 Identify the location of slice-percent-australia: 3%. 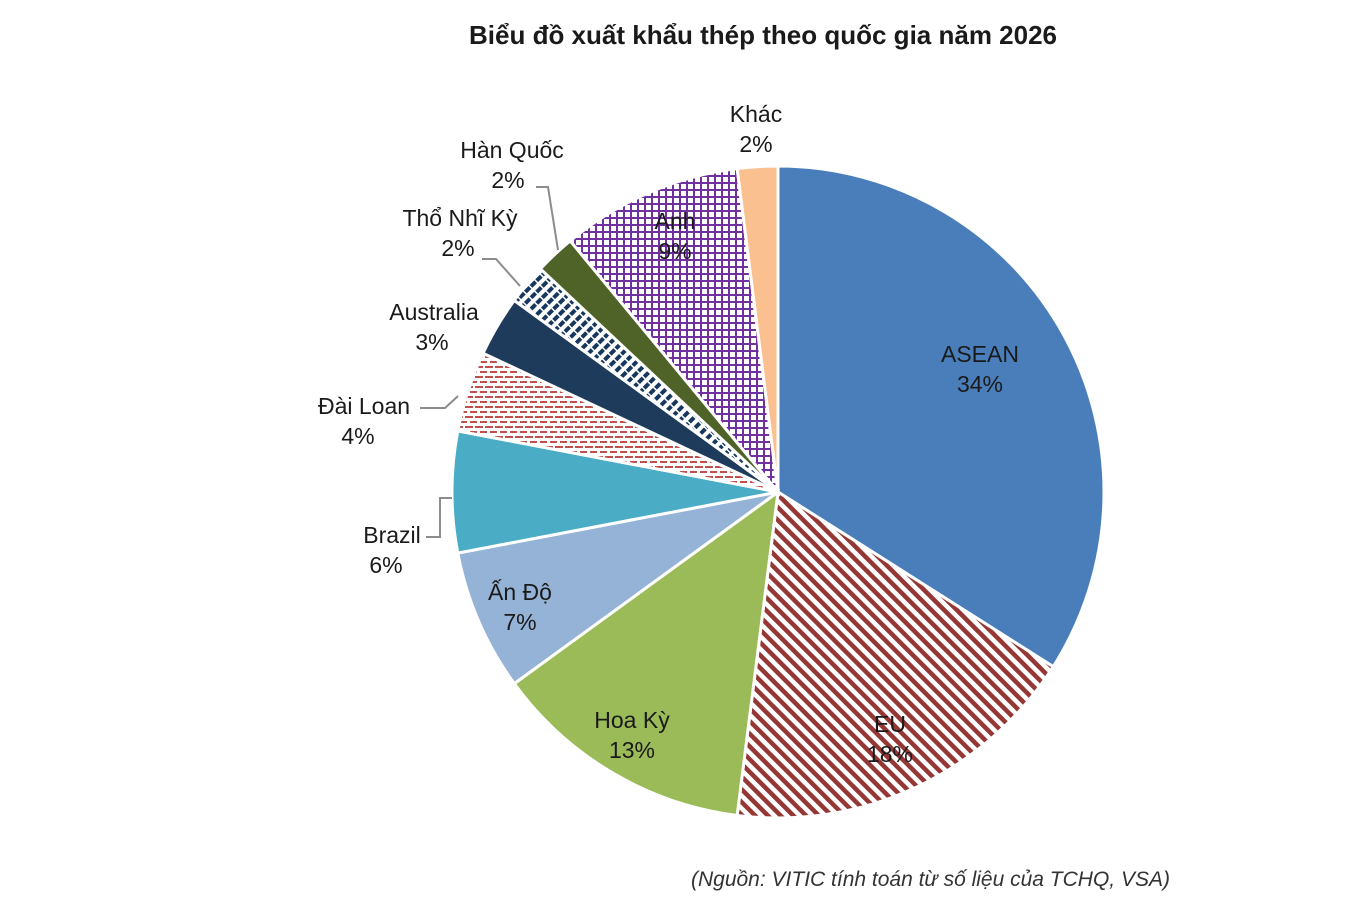
(431, 342).